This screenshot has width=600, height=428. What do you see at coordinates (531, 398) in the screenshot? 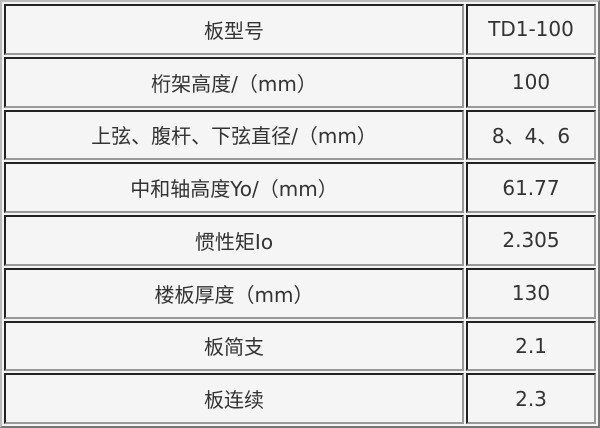
I see `row-value: 2.3` at bounding box center [531, 398].